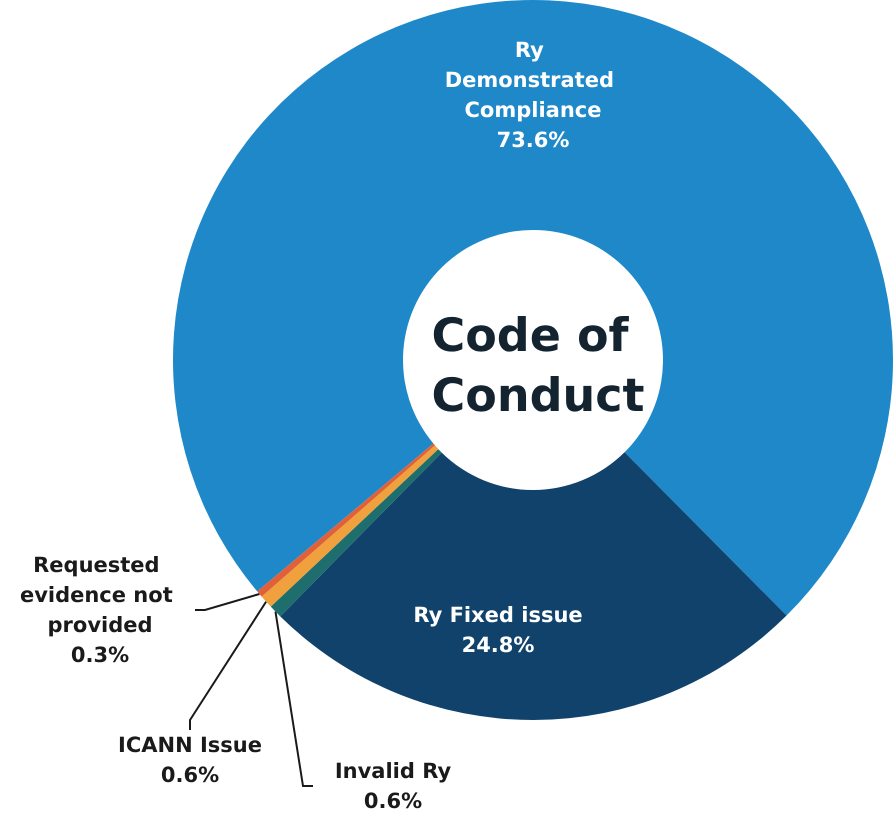 This screenshot has height=829, width=893. I want to click on slice-label: Ry Demonstrated Compliance, so click(533, 80).